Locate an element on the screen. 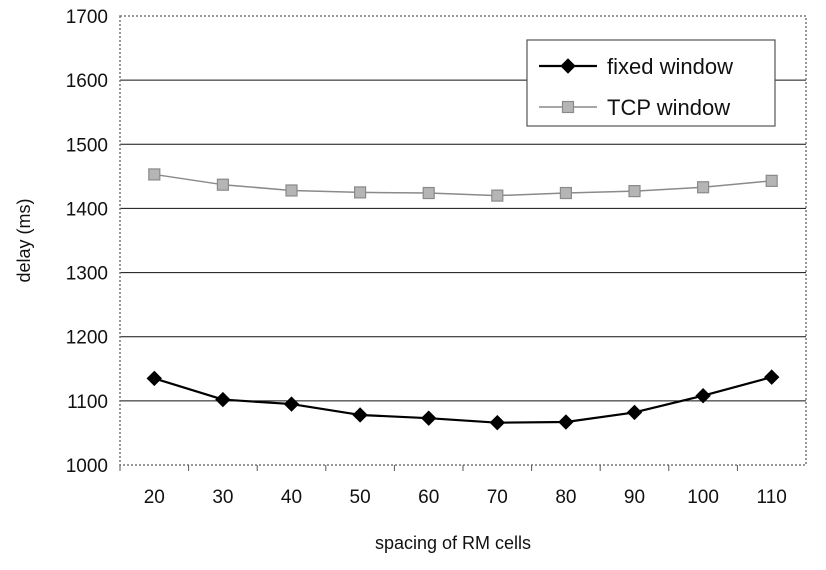 The width and height of the screenshot is (826, 570). y-axis-ticks: 1000 1100 1200 1300 1400 1500 1600 1700 is located at coordinates (87, 242).